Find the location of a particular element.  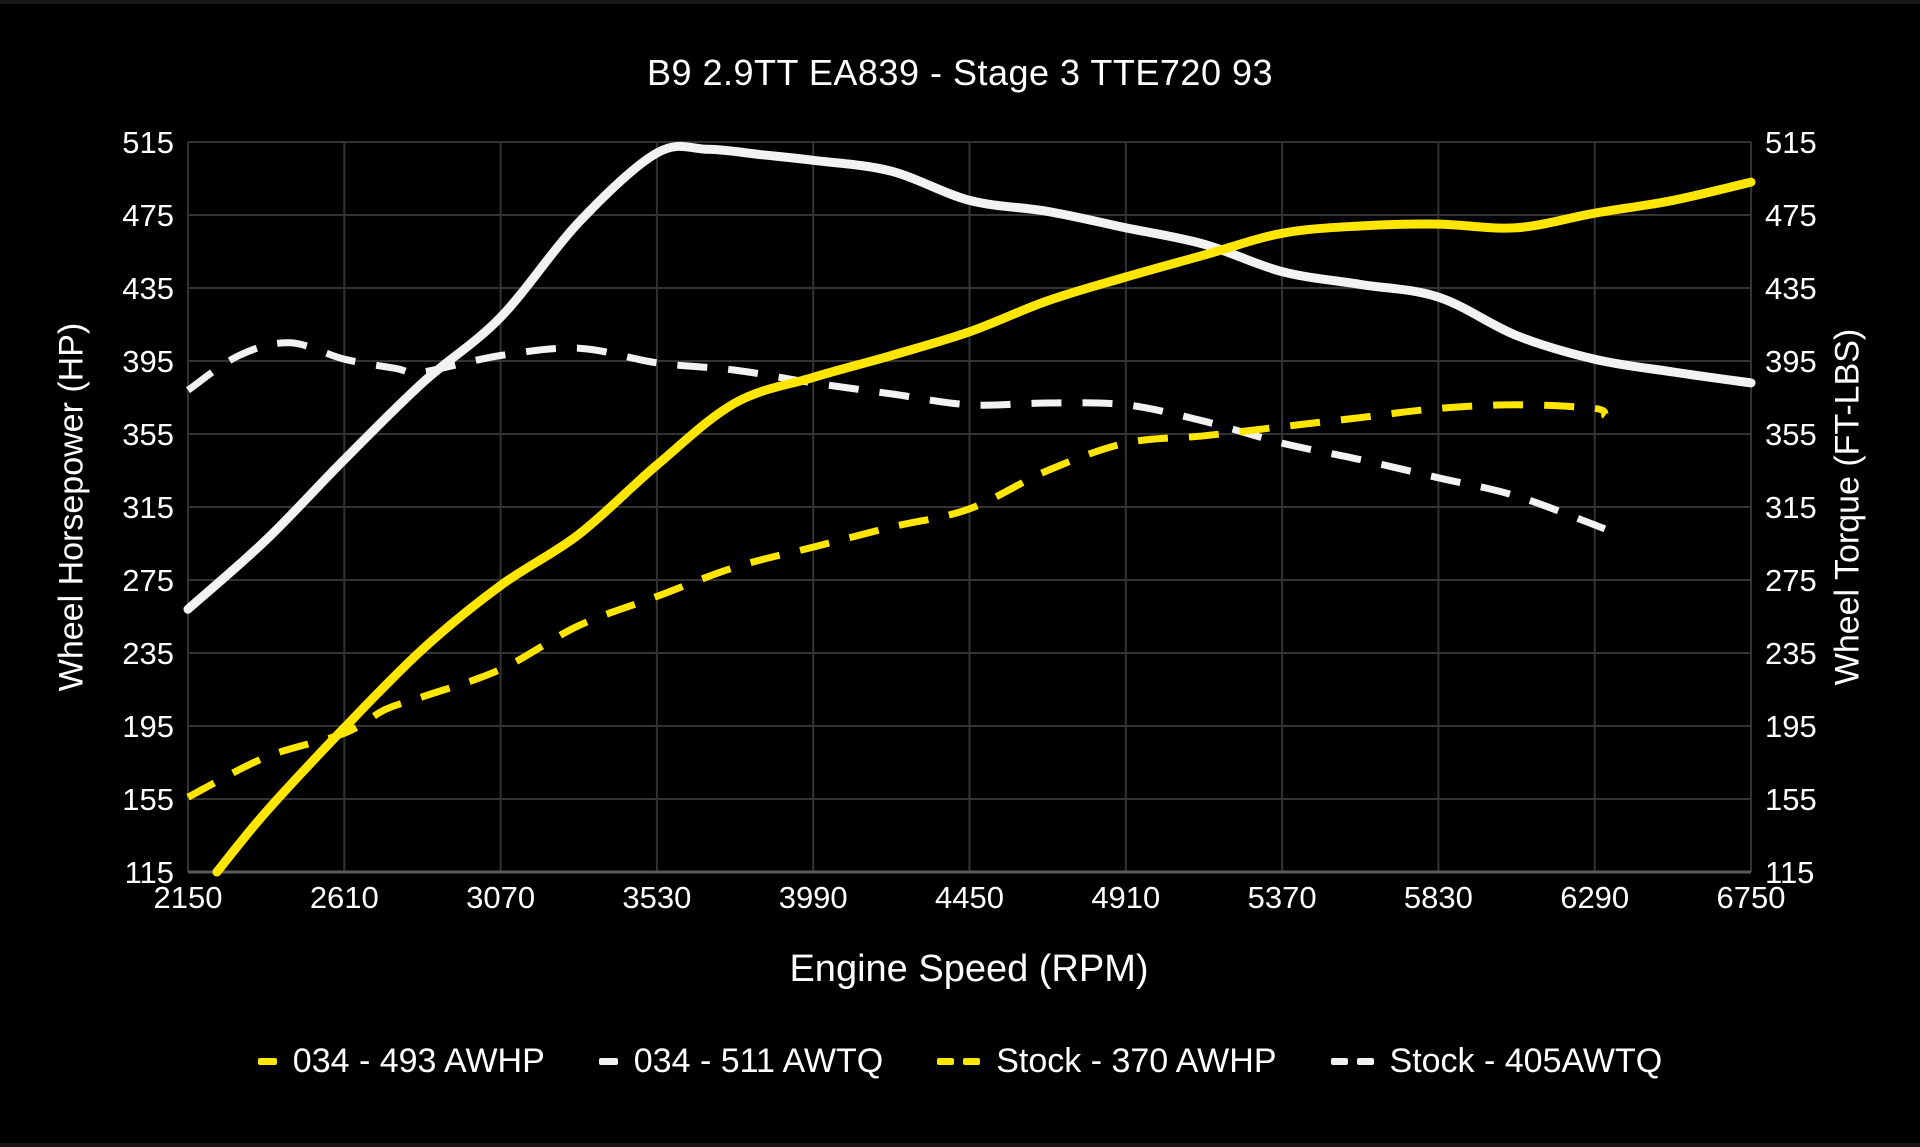

top-edge-strip is located at coordinates (960, 2).